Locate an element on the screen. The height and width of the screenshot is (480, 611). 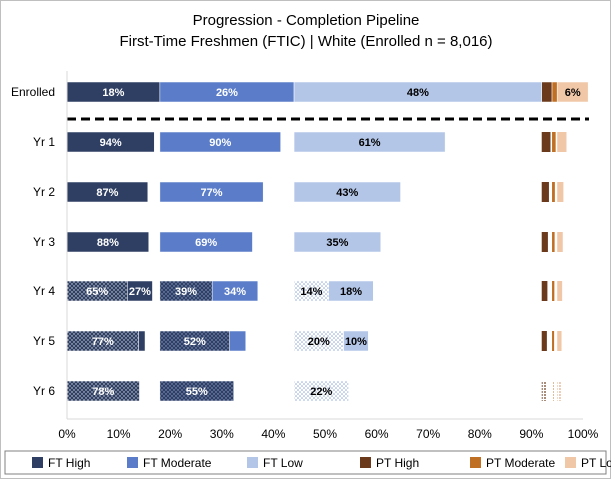
bar-yr-1-pt-moderate-retained is located at coordinates (554, 142).